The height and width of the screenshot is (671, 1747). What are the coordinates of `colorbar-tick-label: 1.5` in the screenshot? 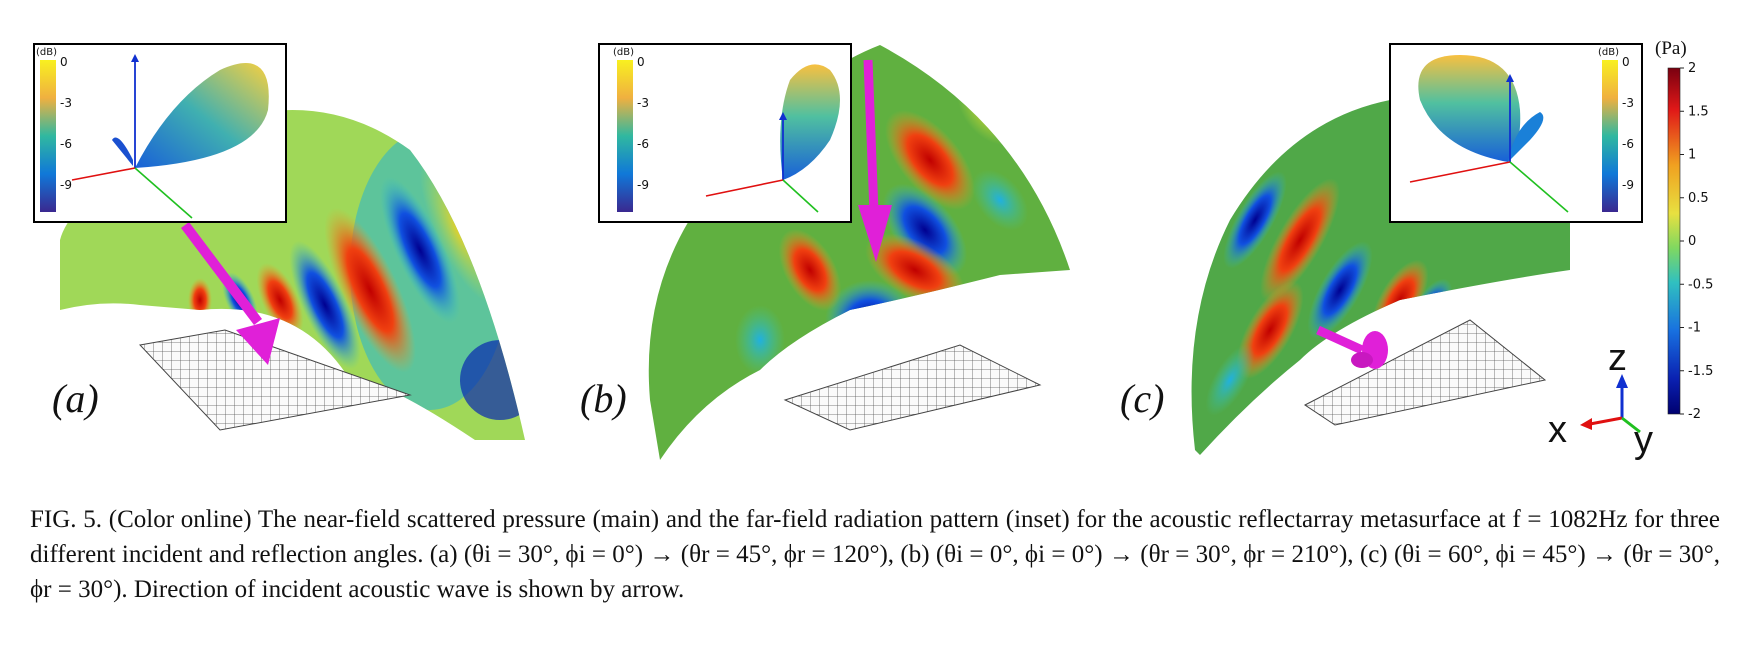 It's located at (1698, 111).